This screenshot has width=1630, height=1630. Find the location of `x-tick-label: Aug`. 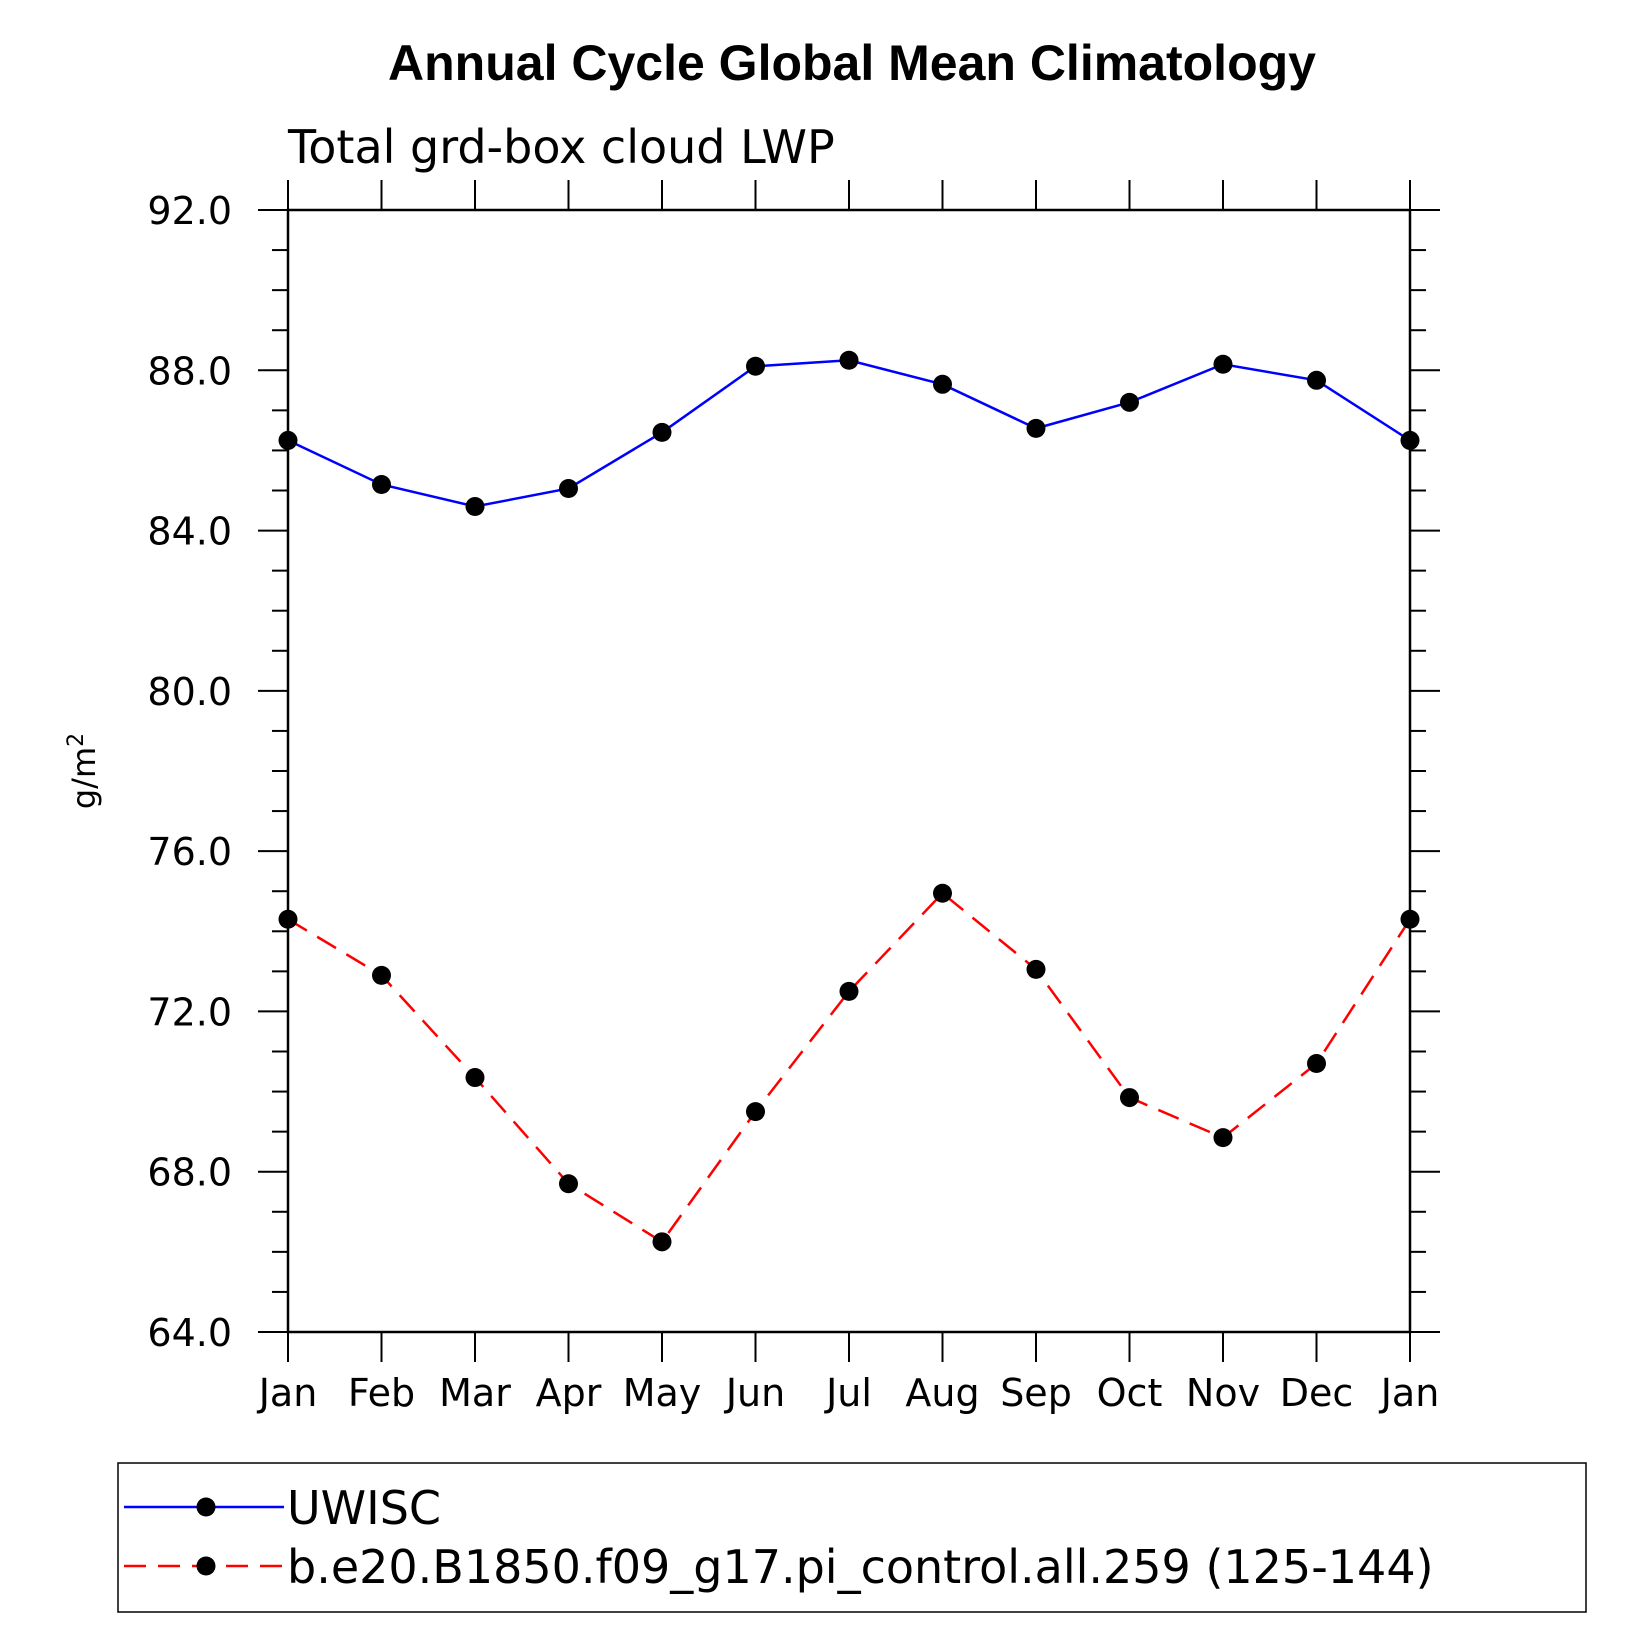

x-tick-label: Aug is located at coordinates (942, 1393).